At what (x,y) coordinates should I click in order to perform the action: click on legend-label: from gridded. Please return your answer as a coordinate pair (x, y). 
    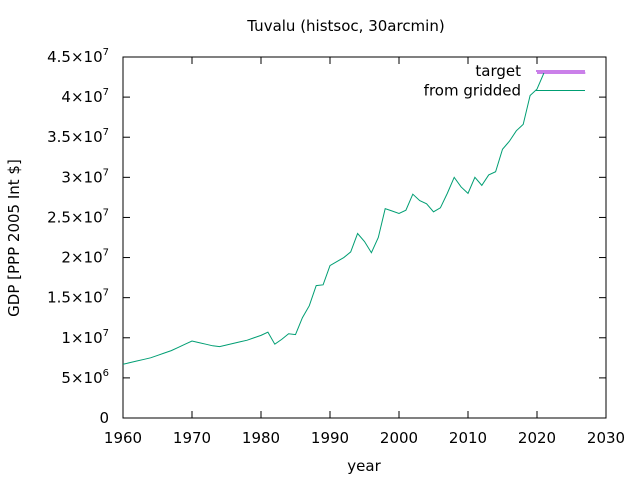
    Looking at the image, I should click on (472, 91).